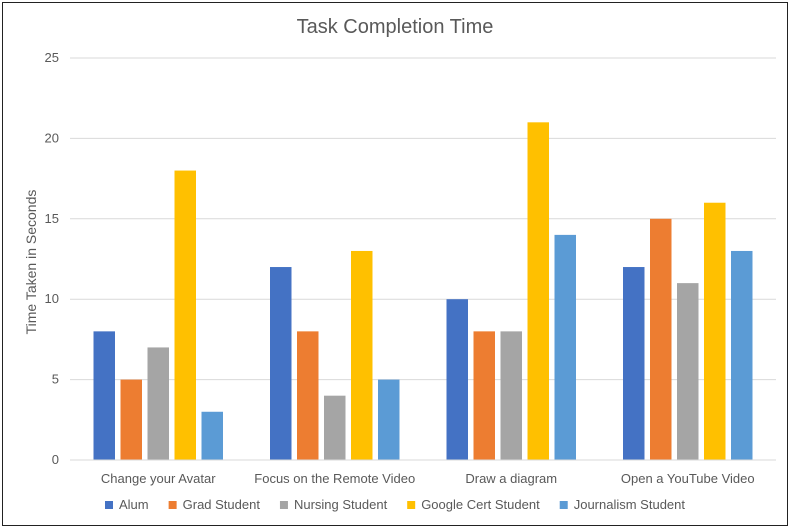 The image size is (792, 530). What do you see at coordinates (52, 137) in the screenshot?
I see `y-tick-label: 20` at bounding box center [52, 137].